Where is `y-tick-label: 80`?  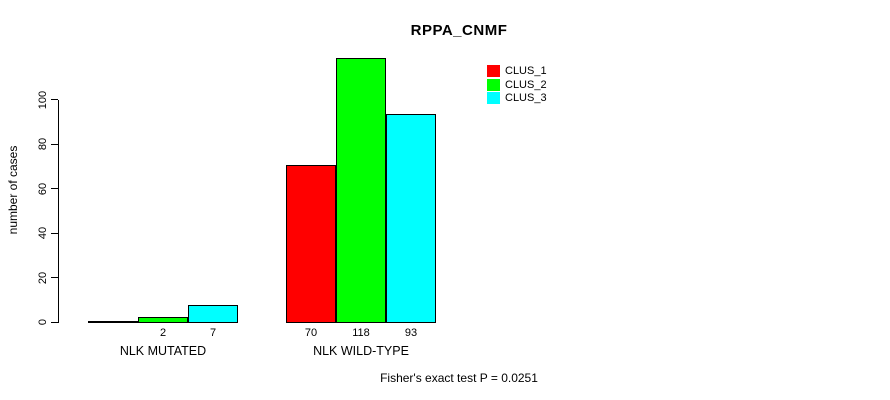 y-tick-label: 80 is located at coordinates (43, 144).